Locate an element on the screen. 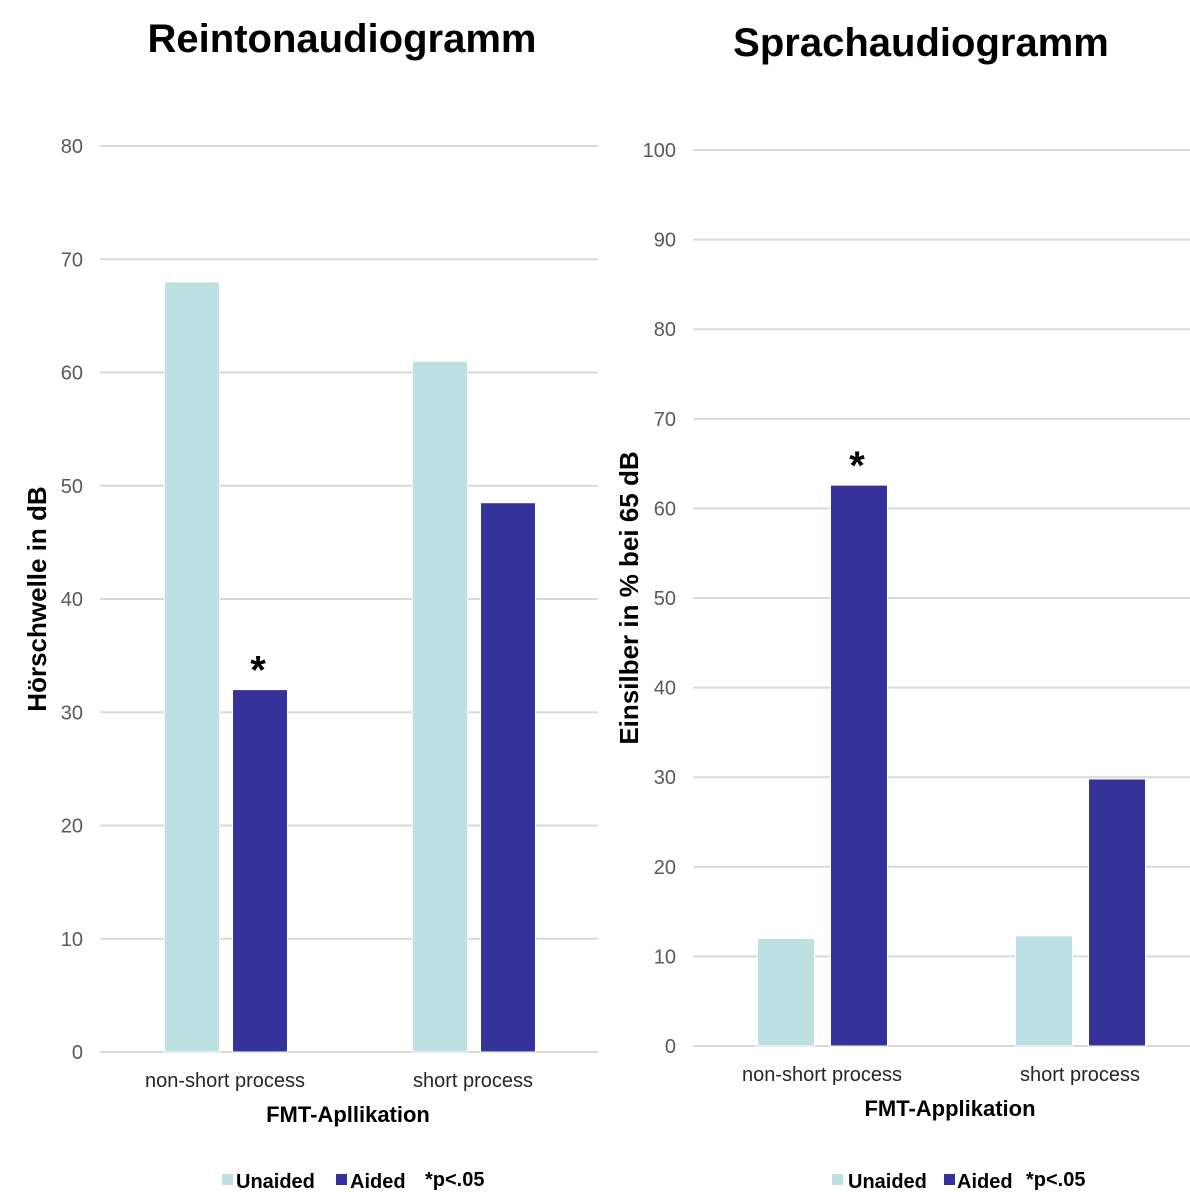 Image resolution: width=1190 pixels, height=1192 pixels. y-axis-title: Hörschwelle in dB is located at coordinates (37, 598).